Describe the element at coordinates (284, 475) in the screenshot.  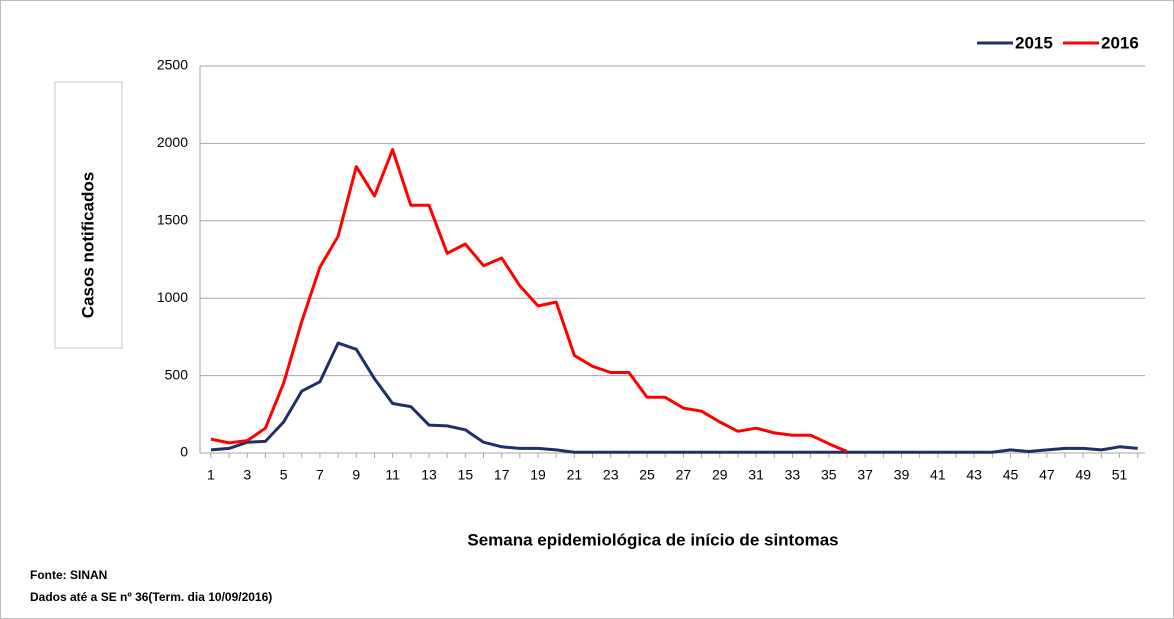
I see `x-tick-label: 5` at that location.